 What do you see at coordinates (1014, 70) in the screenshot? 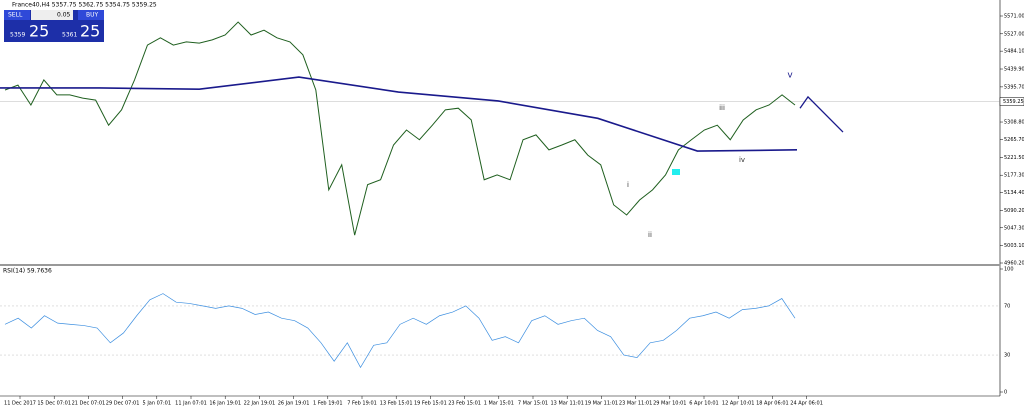
I see `y-tick-label: 5439.90` at bounding box center [1014, 70].